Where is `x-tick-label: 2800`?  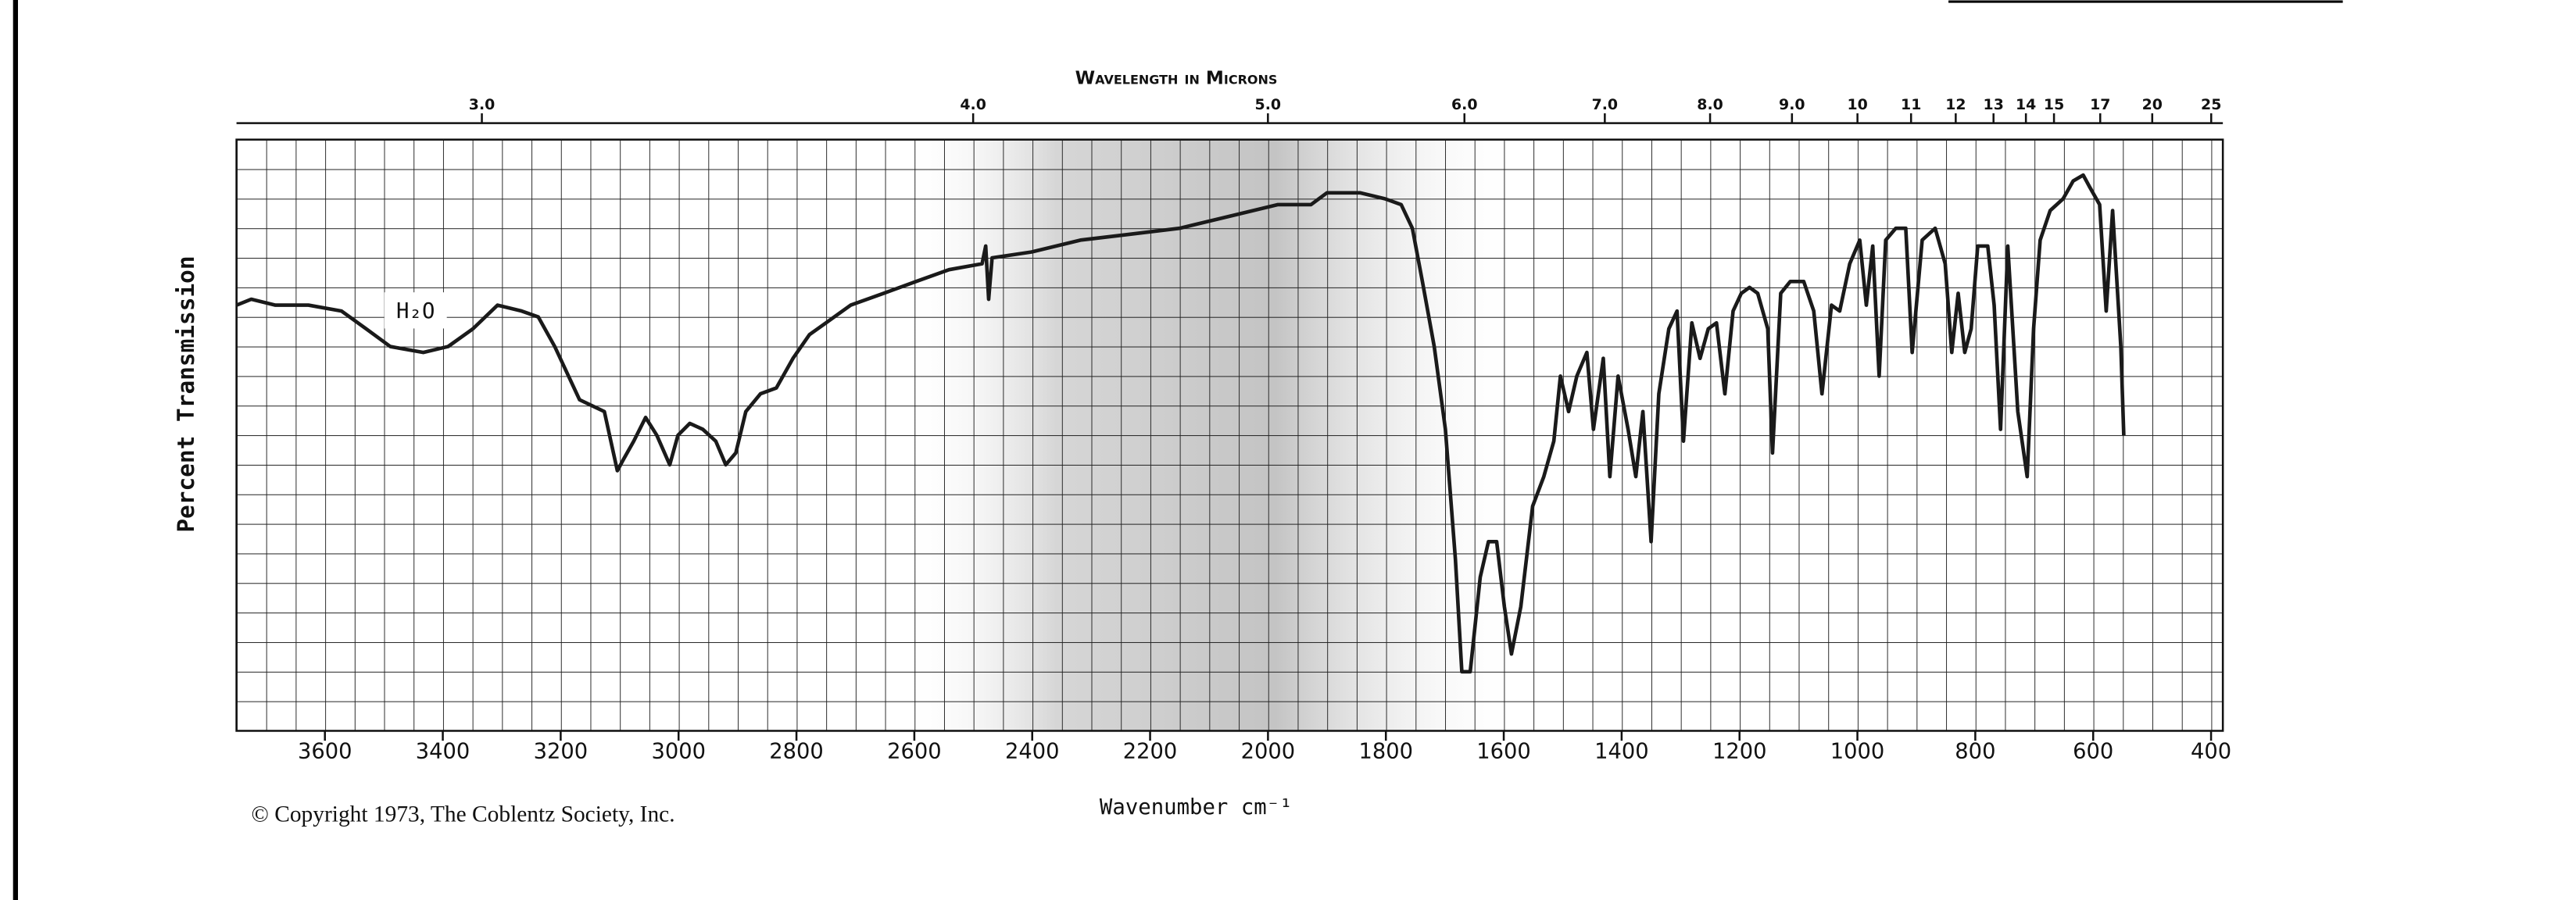
x-tick-label: 2800 is located at coordinates (796, 751).